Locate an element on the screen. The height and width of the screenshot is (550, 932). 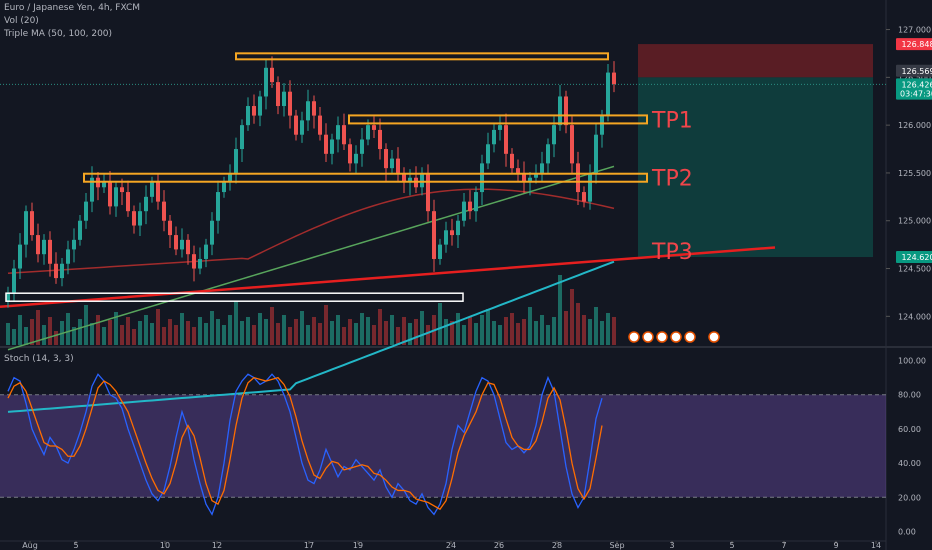
target-zone is located at coordinates (755, 167).